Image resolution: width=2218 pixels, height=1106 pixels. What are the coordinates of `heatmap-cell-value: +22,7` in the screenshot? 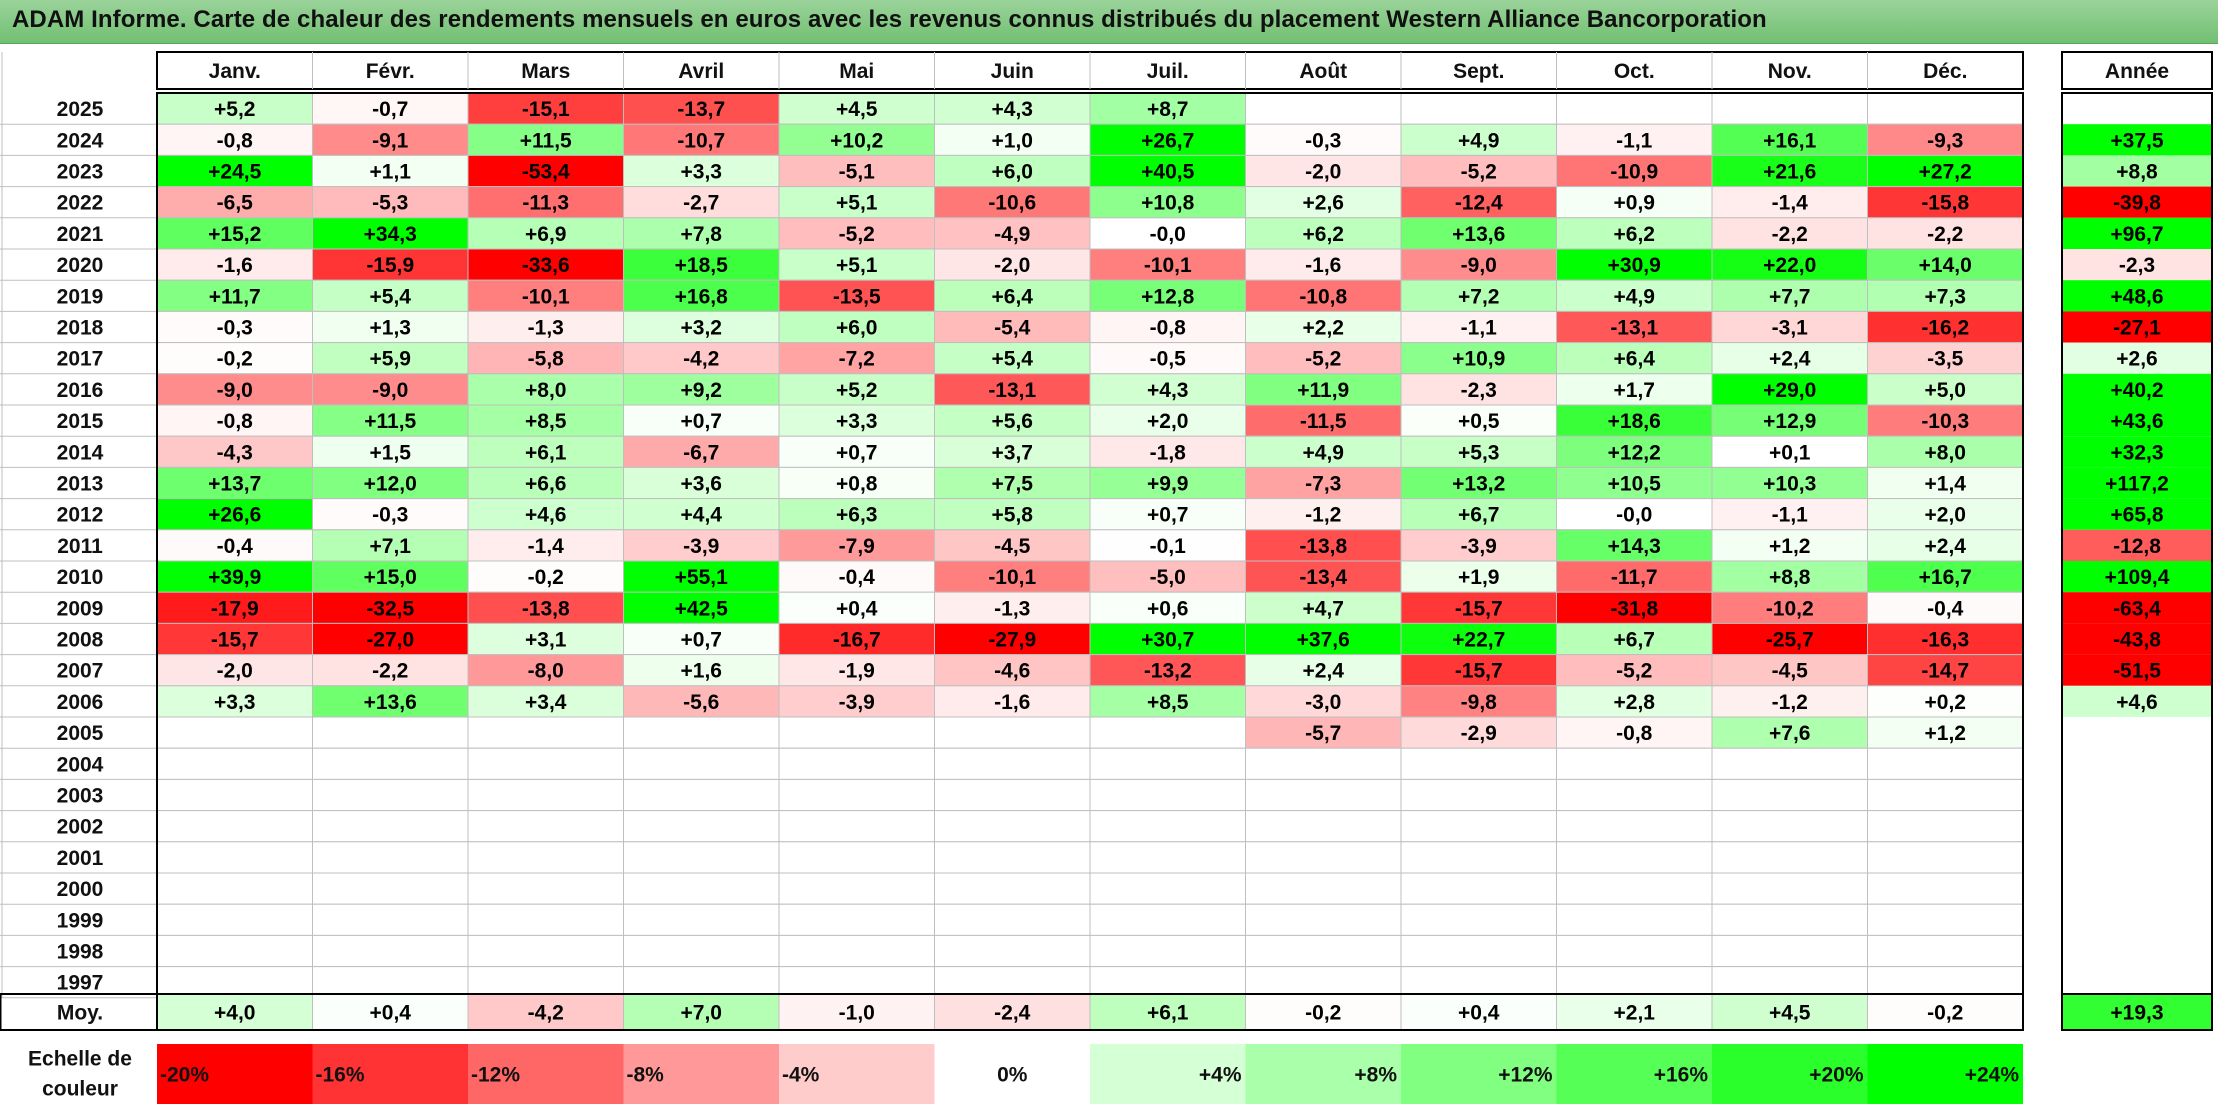 It's located at (1478, 640).